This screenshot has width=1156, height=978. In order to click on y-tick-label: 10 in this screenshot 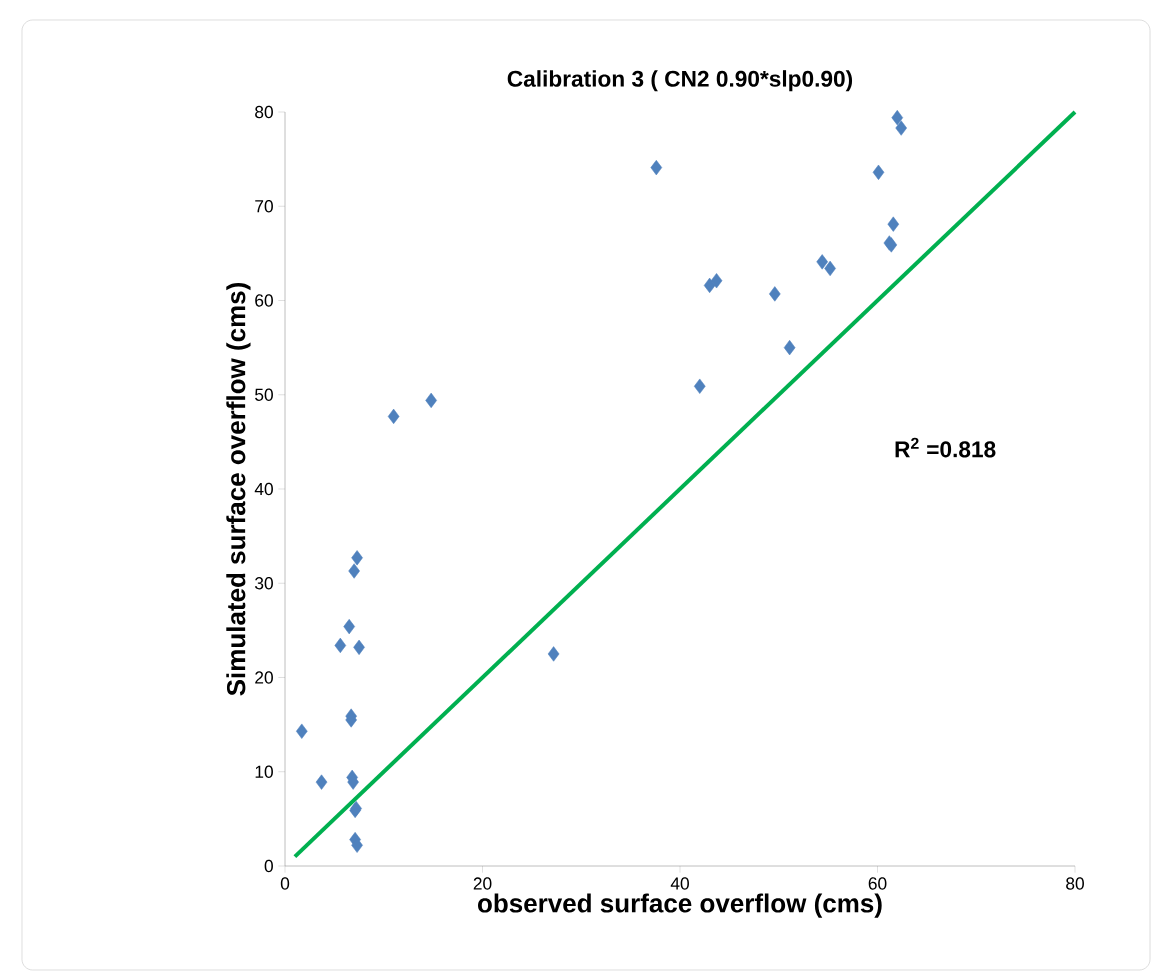, I will do `click(264, 771)`.